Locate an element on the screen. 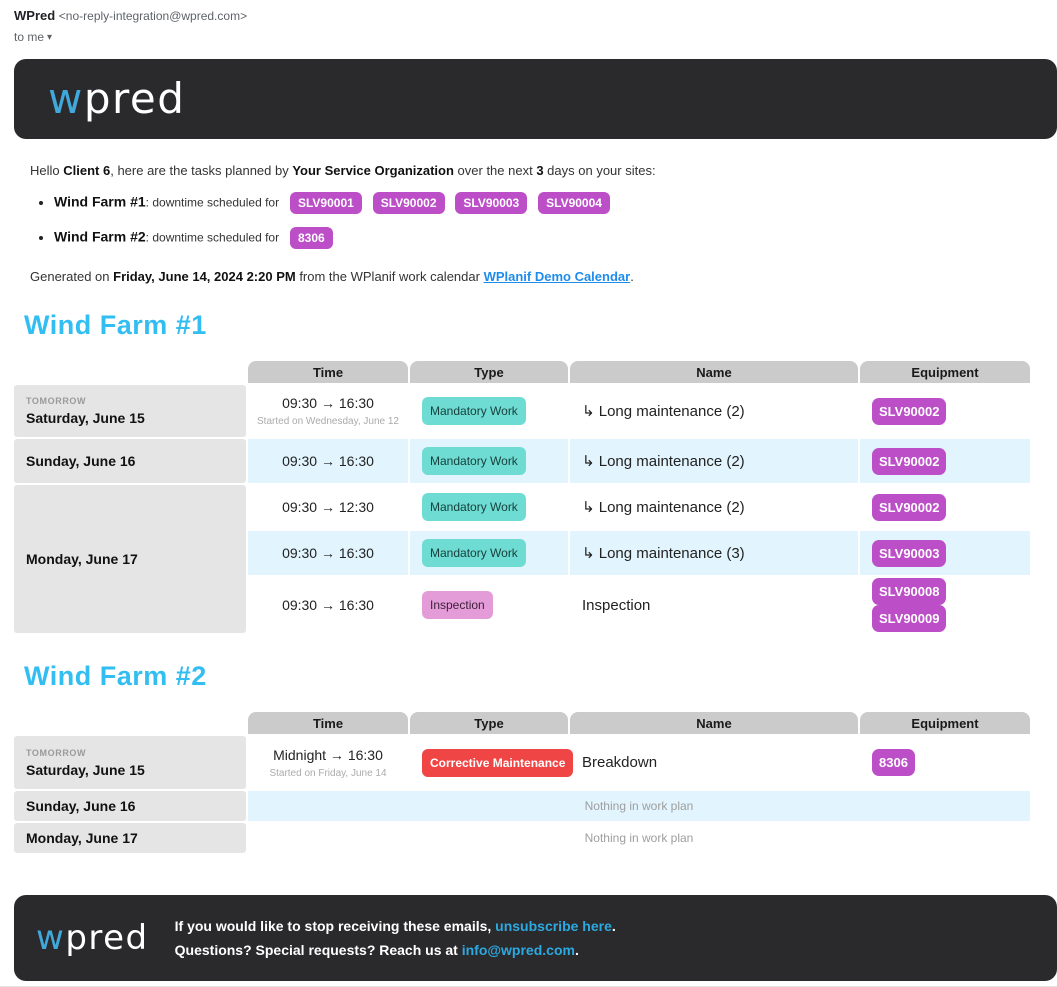 The image size is (1057, 987). generated-timestamp: Friday, June 14, 2024 2:20 PM is located at coordinates (204, 276).